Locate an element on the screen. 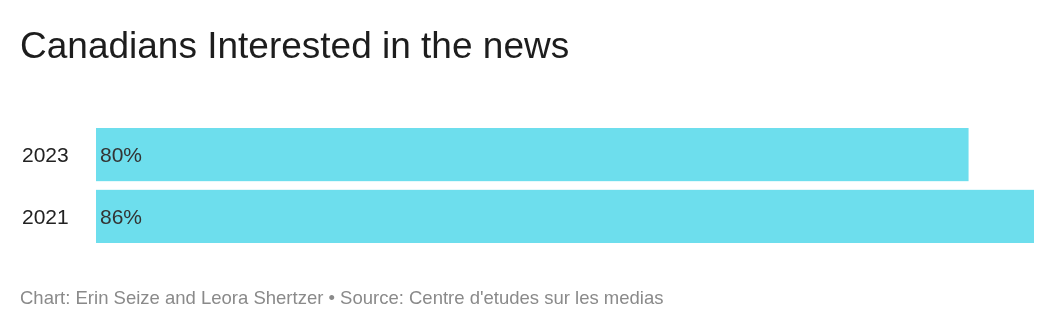  text: Chart: Erin Seize and Leora Shertzer • Source: Centre d'etudes sur les medias is located at coordinates (342, 297).